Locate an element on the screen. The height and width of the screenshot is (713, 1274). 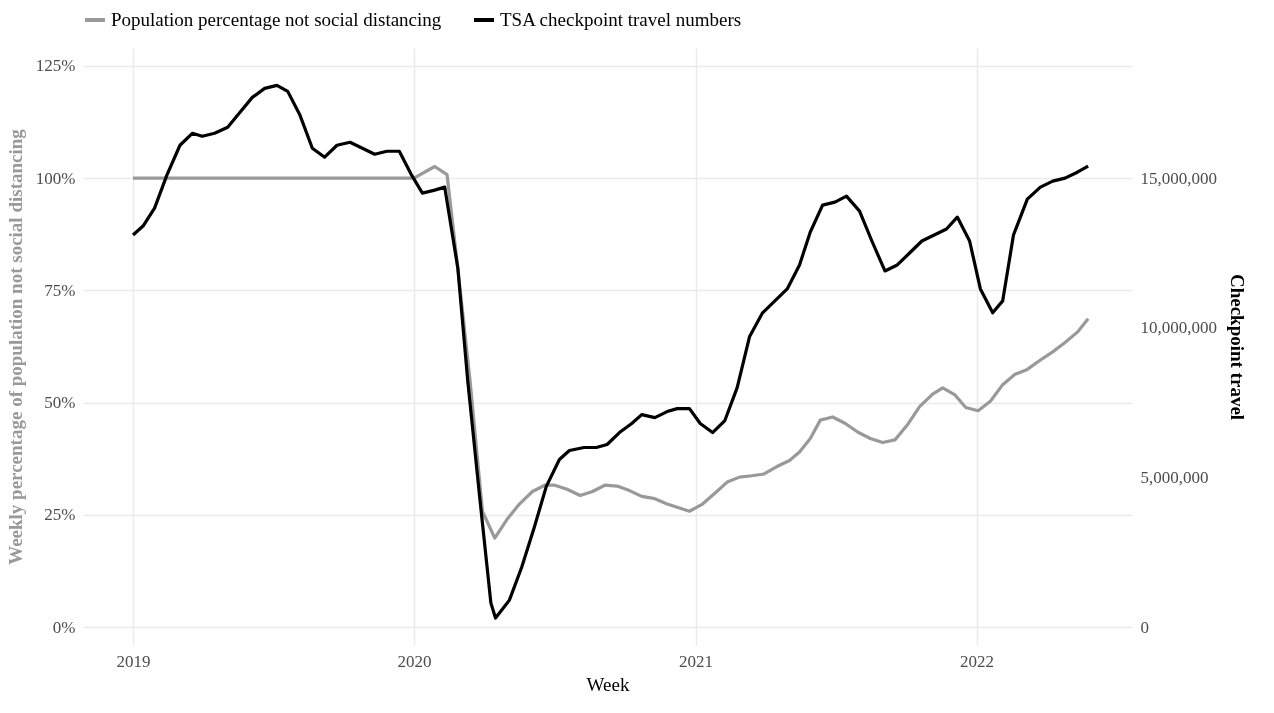
y-tick-label: 50% is located at coordinates (60, 403).